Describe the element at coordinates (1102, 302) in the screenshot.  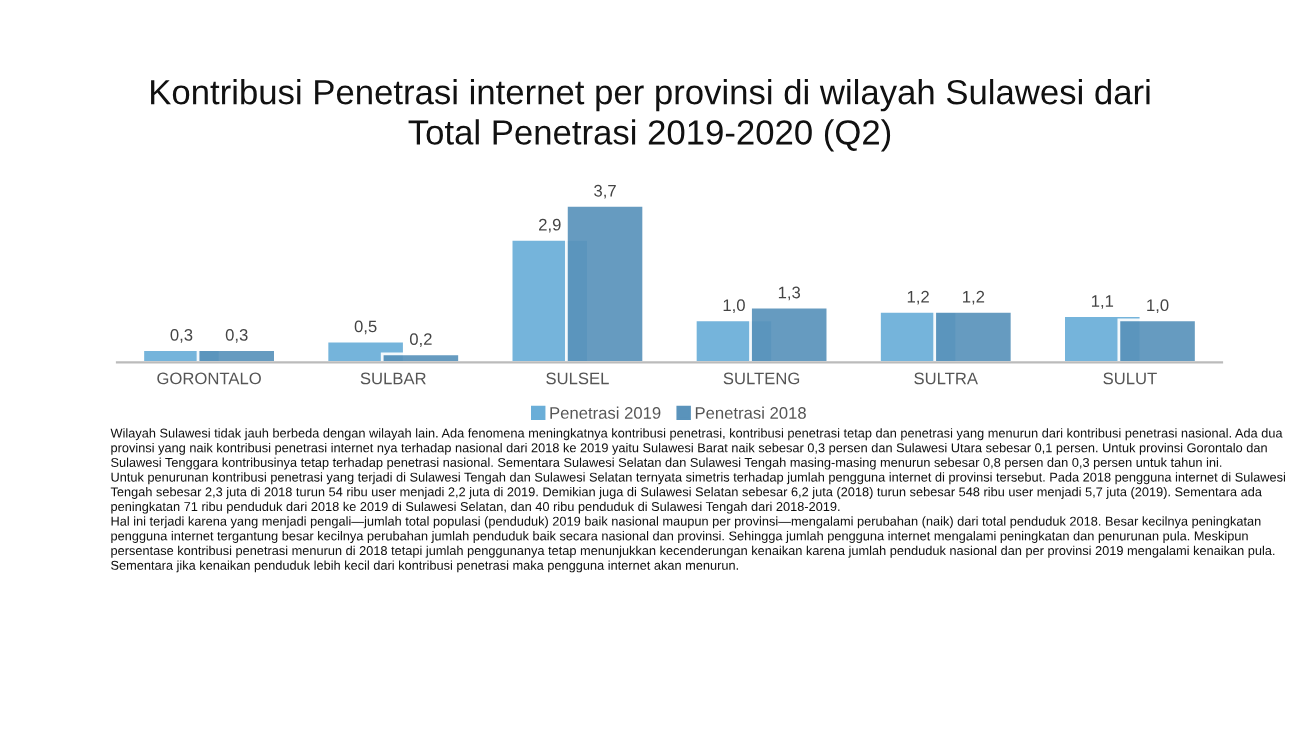
I see `data-label: 1,1` at that location.